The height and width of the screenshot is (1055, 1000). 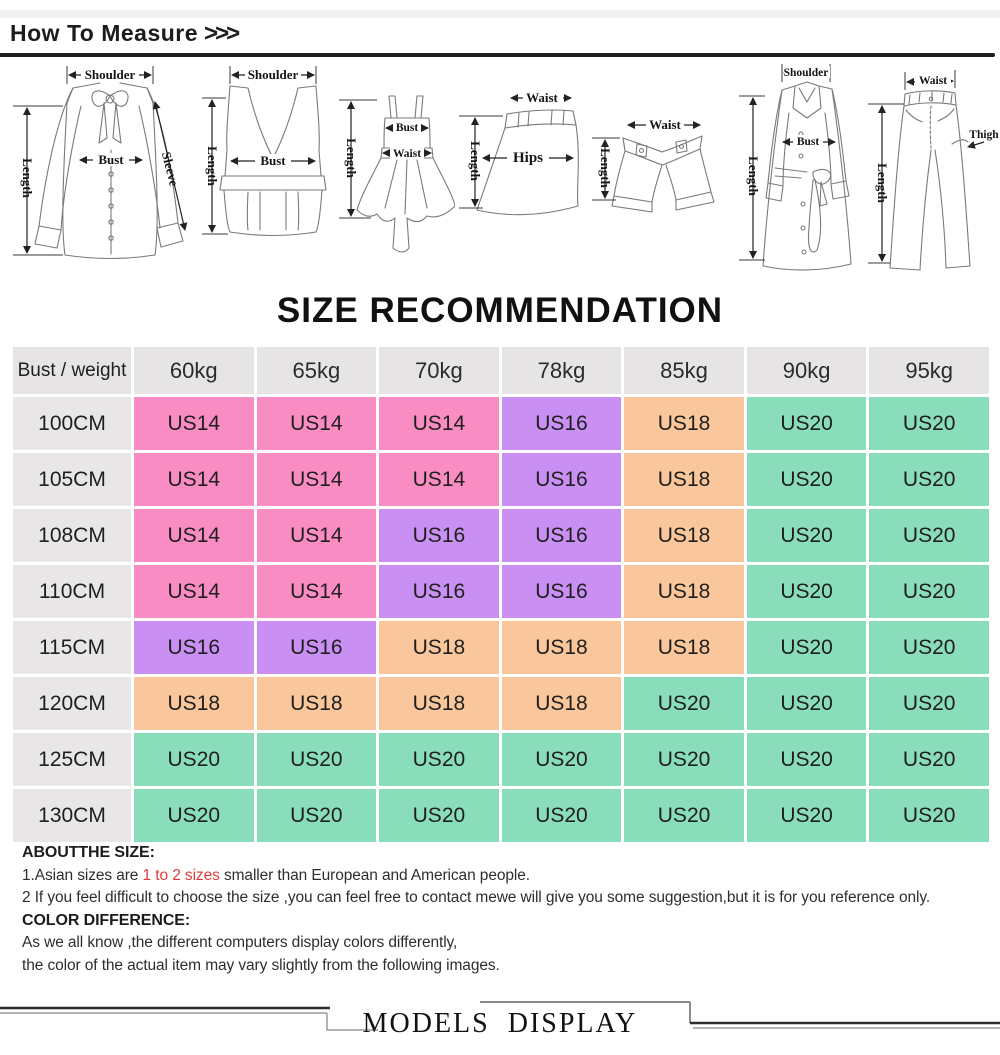 I want to click on skirt-waist-label: Waist, so click(x=542, y=97).